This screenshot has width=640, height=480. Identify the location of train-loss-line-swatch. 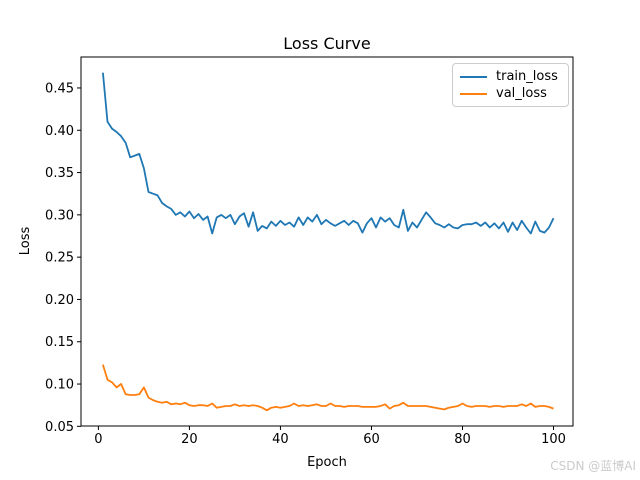
(473, 76).